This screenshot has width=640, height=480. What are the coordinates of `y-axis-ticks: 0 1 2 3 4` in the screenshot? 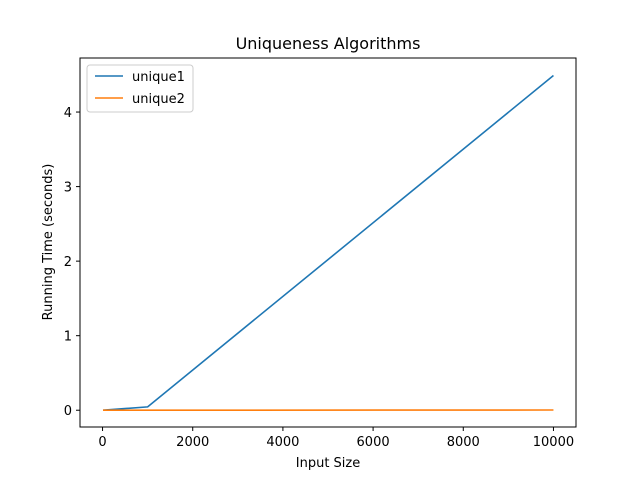 It's located at (72, 262).